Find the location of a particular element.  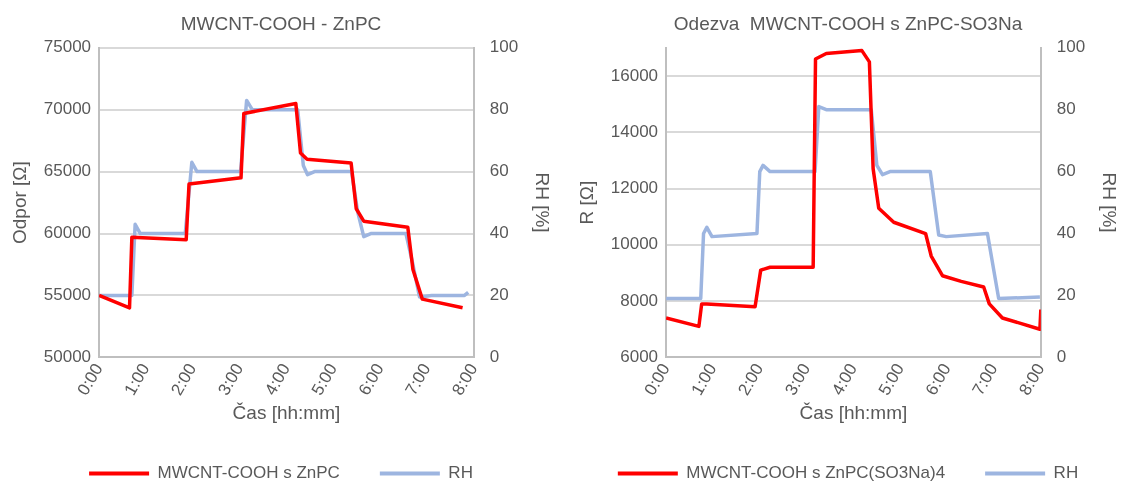

y-tick-label: 75000 is located at coordinates (67, 47).